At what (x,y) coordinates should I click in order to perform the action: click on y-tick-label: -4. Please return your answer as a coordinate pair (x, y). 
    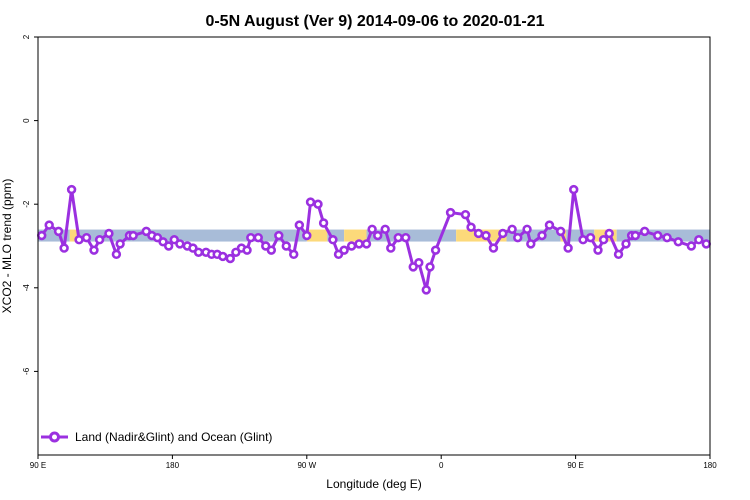
    Looking at the image, I should click on (26, 288).